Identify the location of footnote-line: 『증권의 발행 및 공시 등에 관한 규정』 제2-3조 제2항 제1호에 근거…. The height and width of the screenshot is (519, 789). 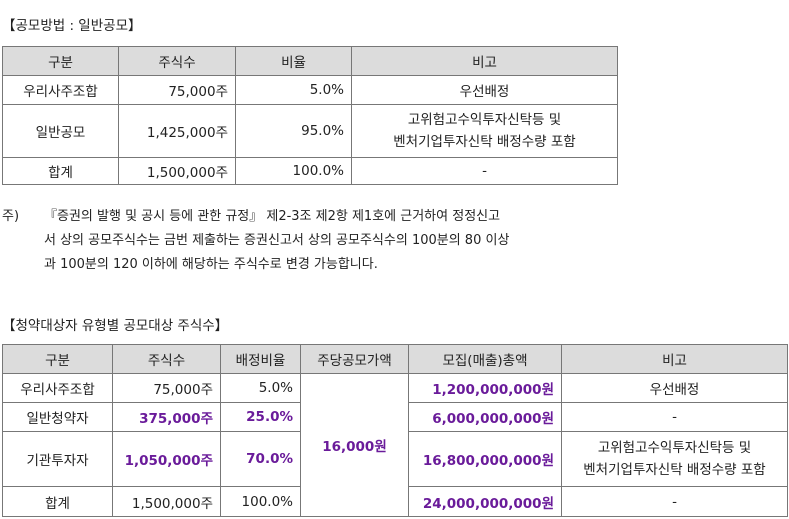
(272, 216).